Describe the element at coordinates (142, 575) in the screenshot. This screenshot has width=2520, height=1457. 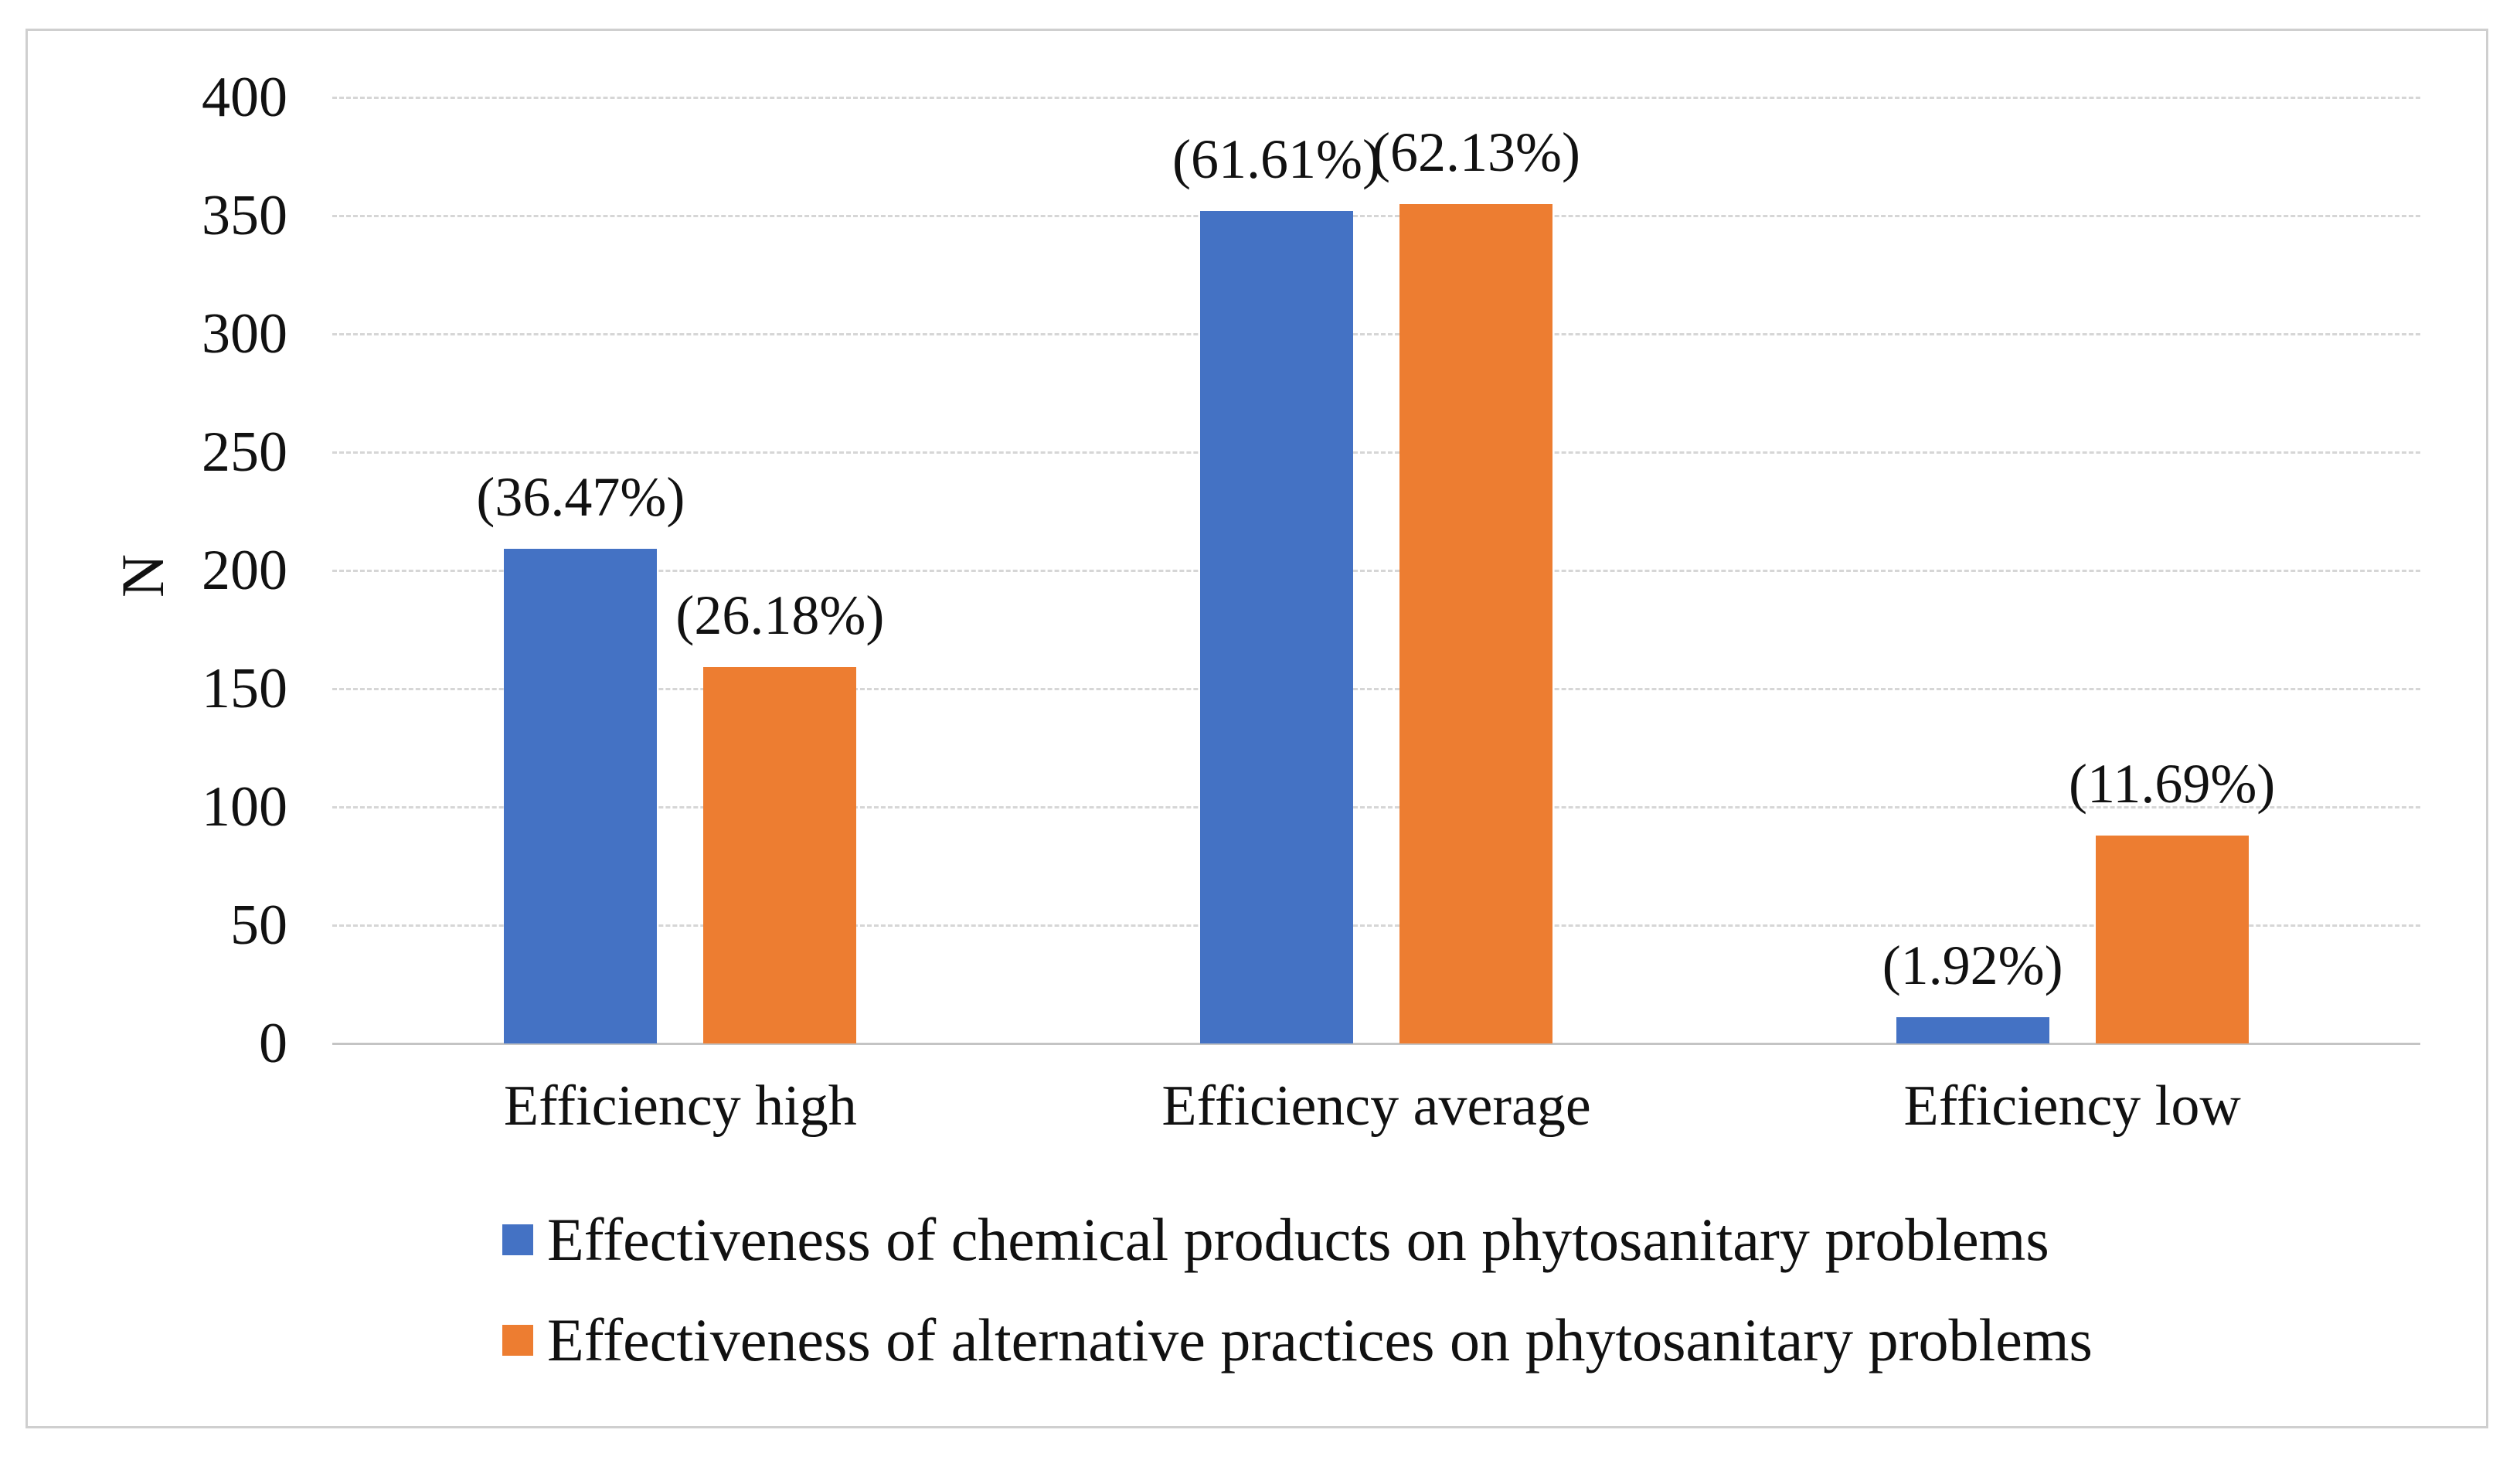
I see `y-axis-title: N` at that location.